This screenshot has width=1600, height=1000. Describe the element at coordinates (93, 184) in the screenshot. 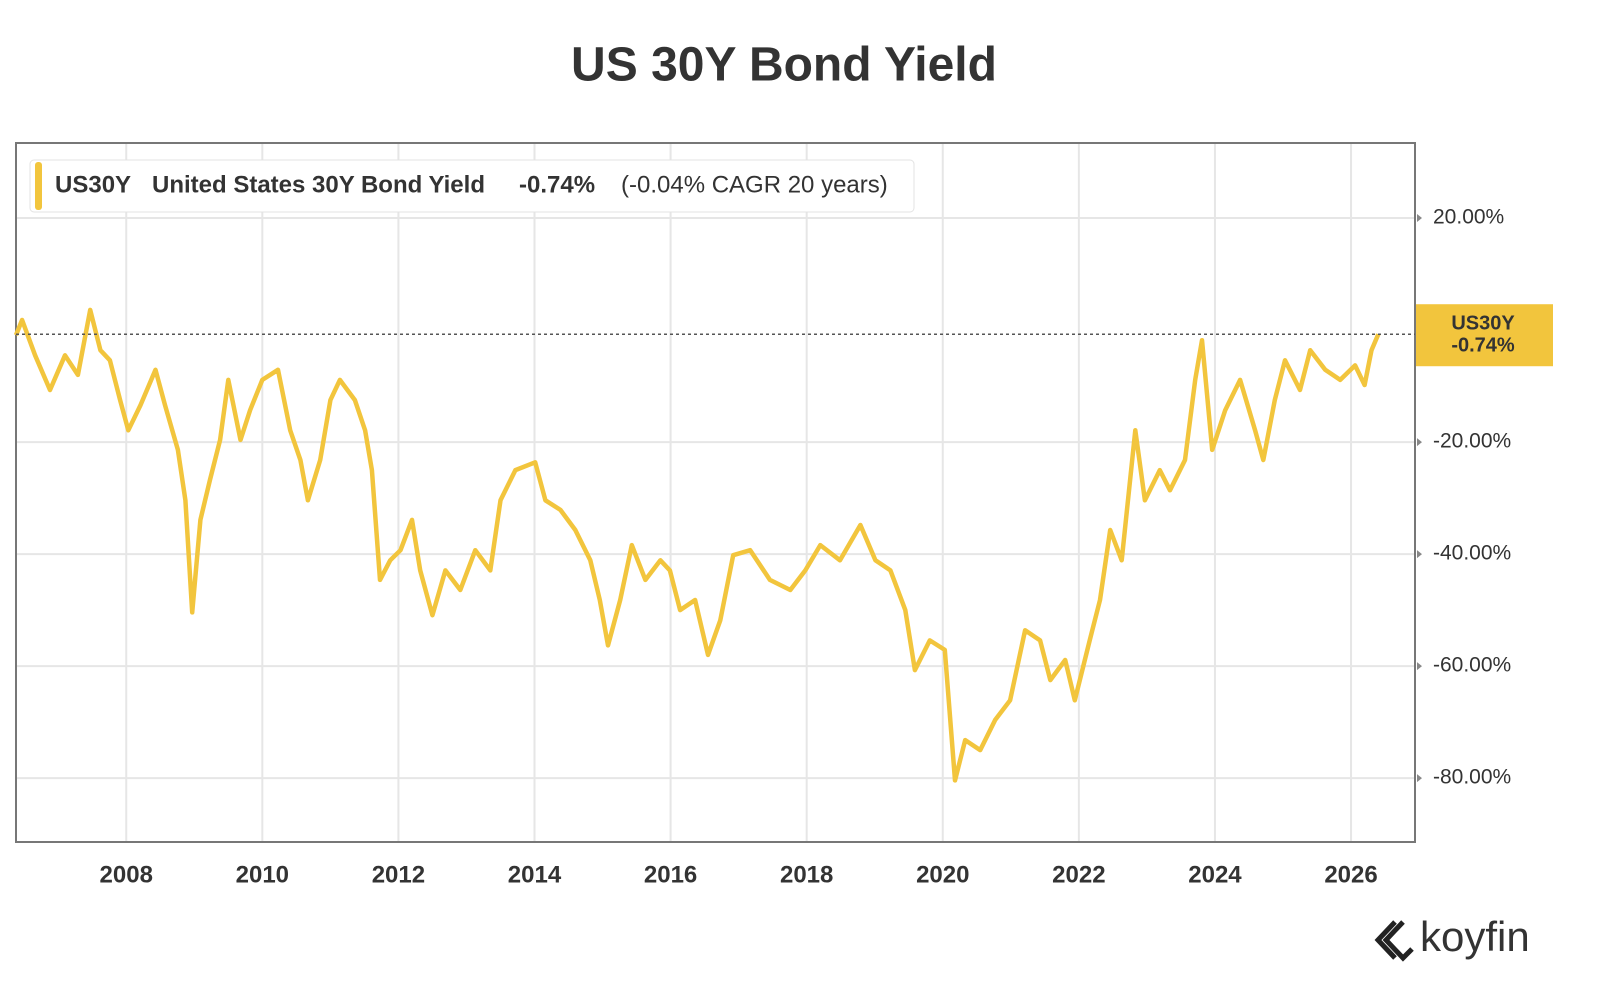

I see `legend-text: US30Y` at that location.